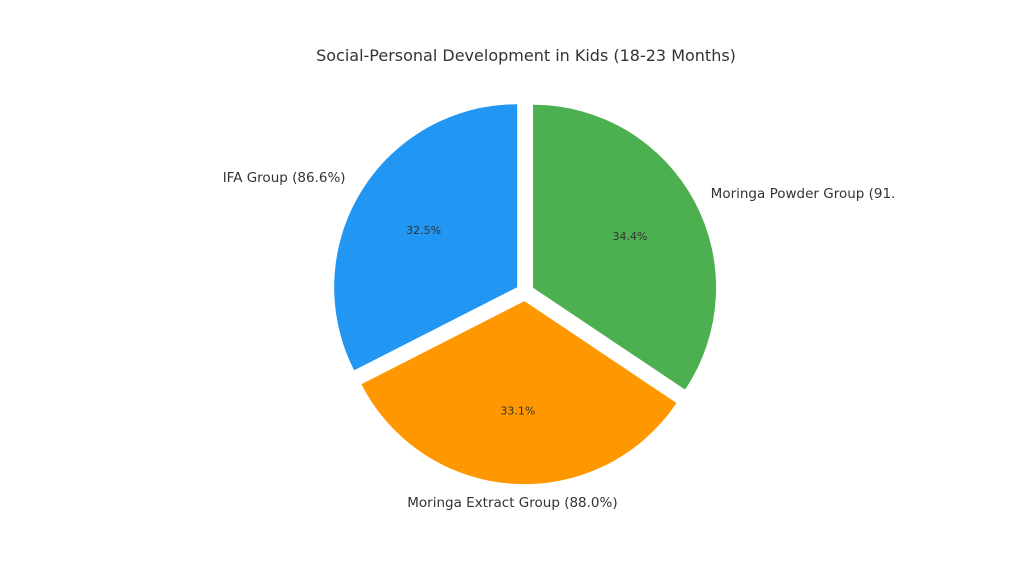 This screenshot has height=576, width=1024. What do you see at coordinates (426, 237) in the screenshot?
I see `pie-slice-ifa-group` at bounding box center [426, 237].